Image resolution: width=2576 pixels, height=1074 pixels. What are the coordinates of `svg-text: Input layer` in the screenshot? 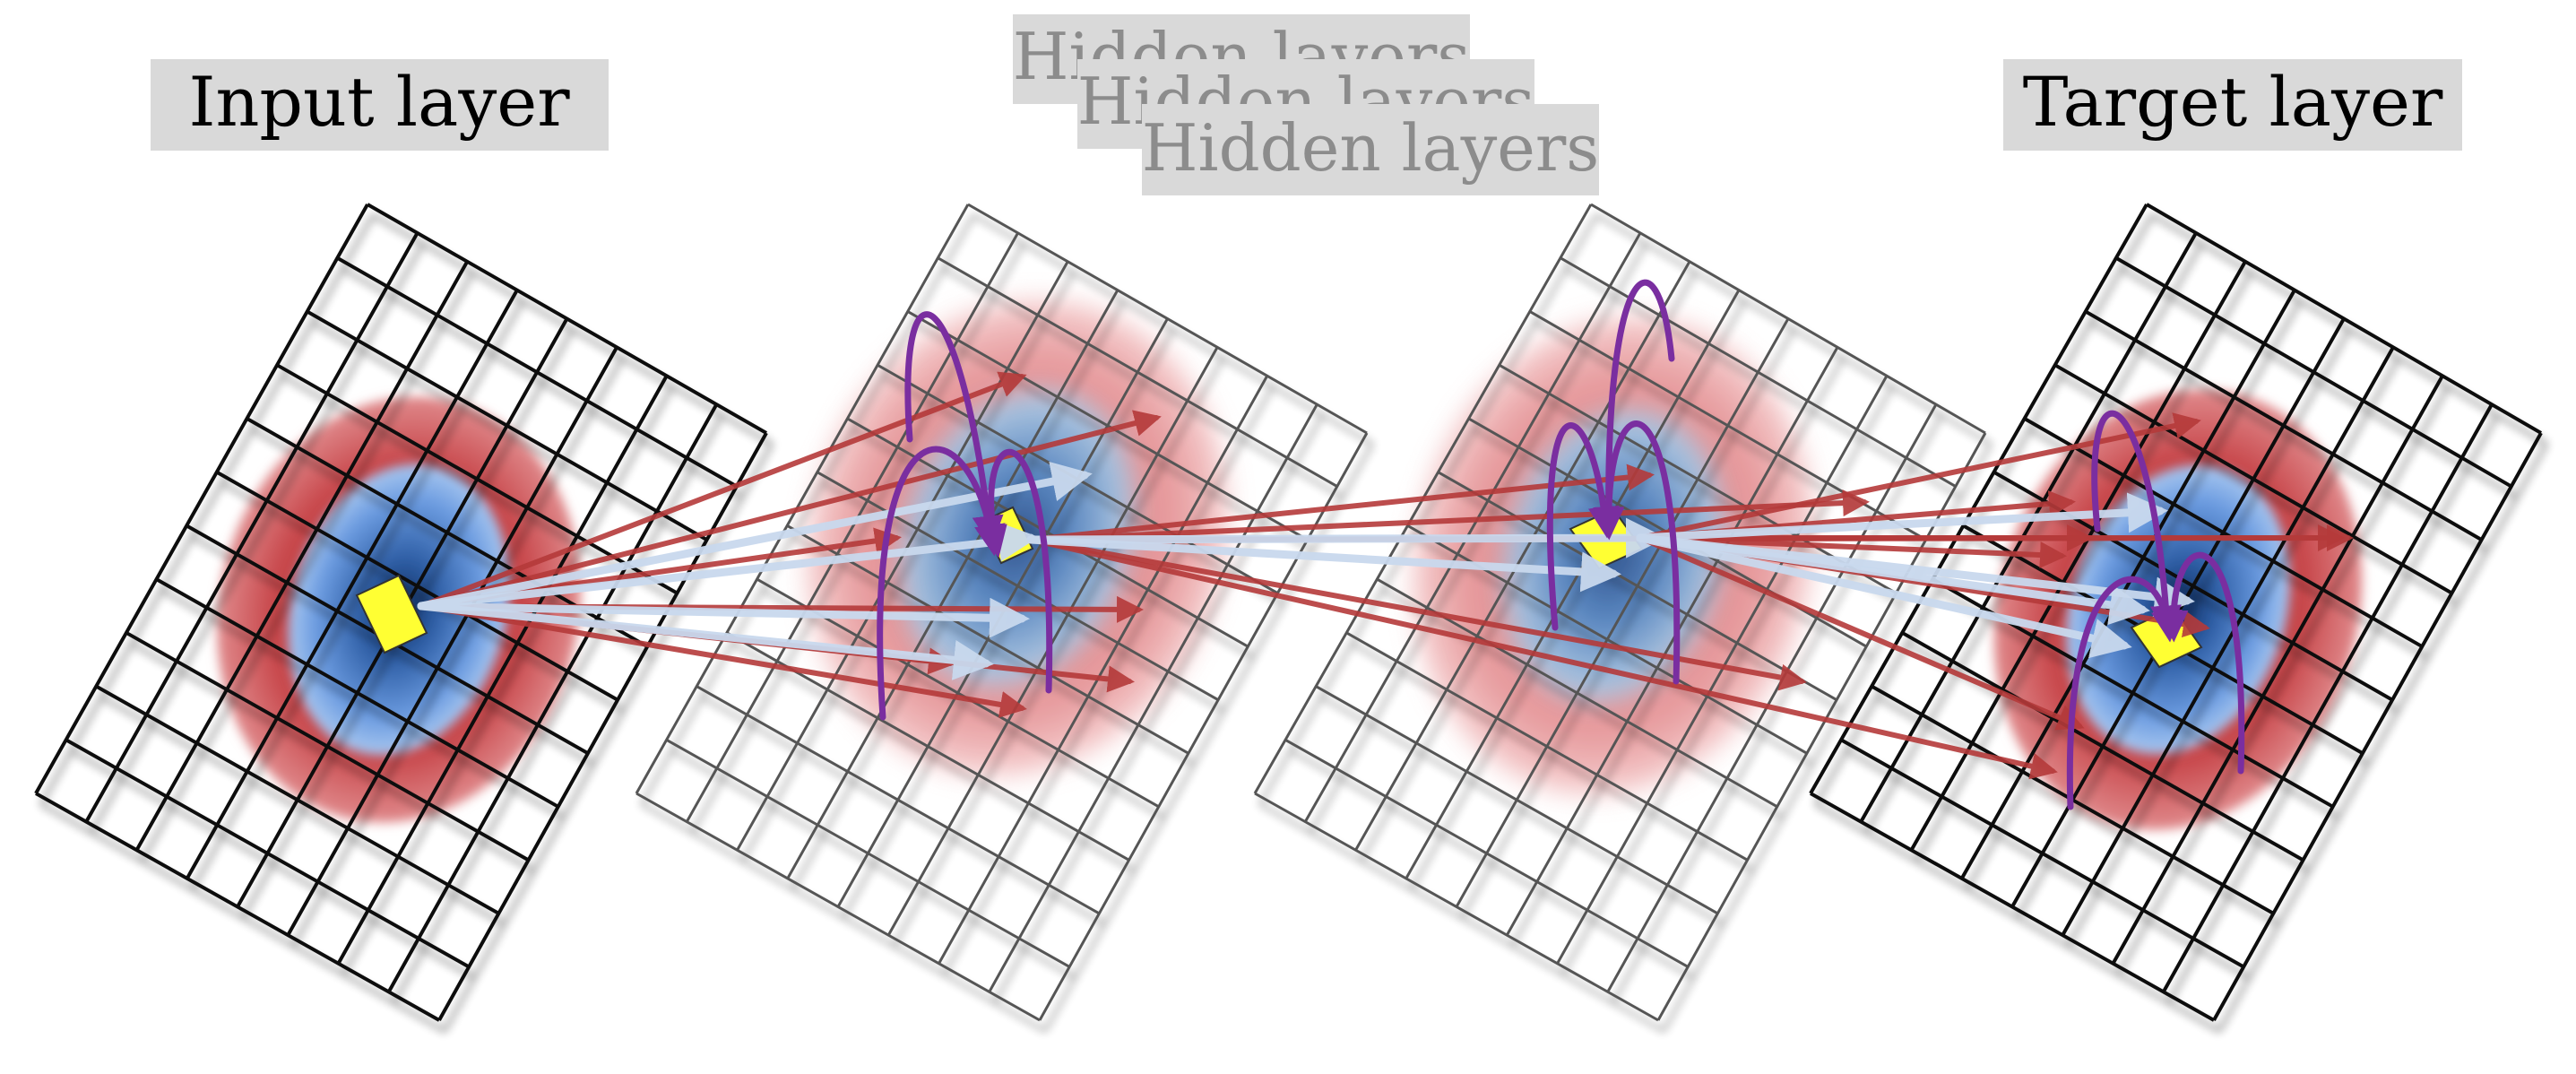 It's located at (379, 102).